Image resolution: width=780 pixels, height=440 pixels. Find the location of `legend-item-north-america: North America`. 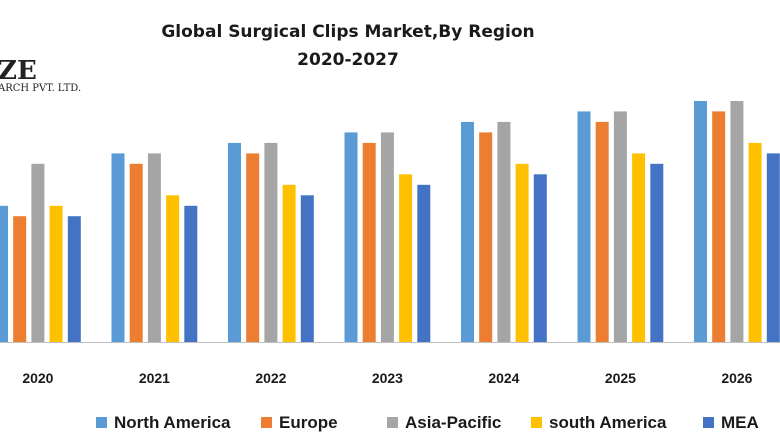

legend-item-north-america: North America is located at coordinates (163, 422).